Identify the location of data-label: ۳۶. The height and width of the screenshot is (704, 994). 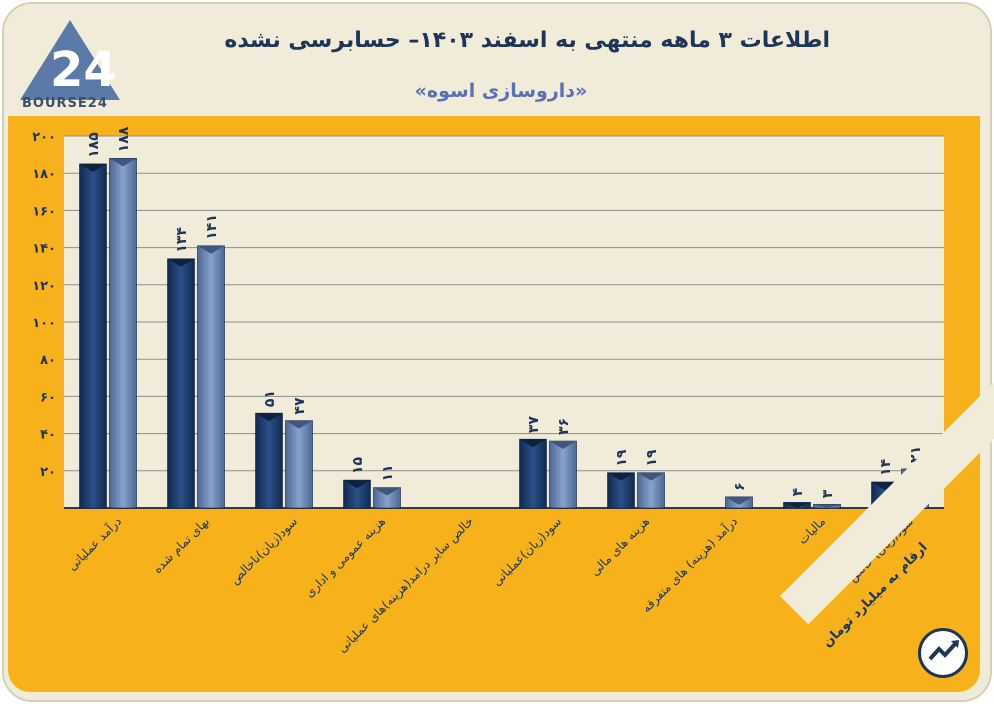
(564, 426).